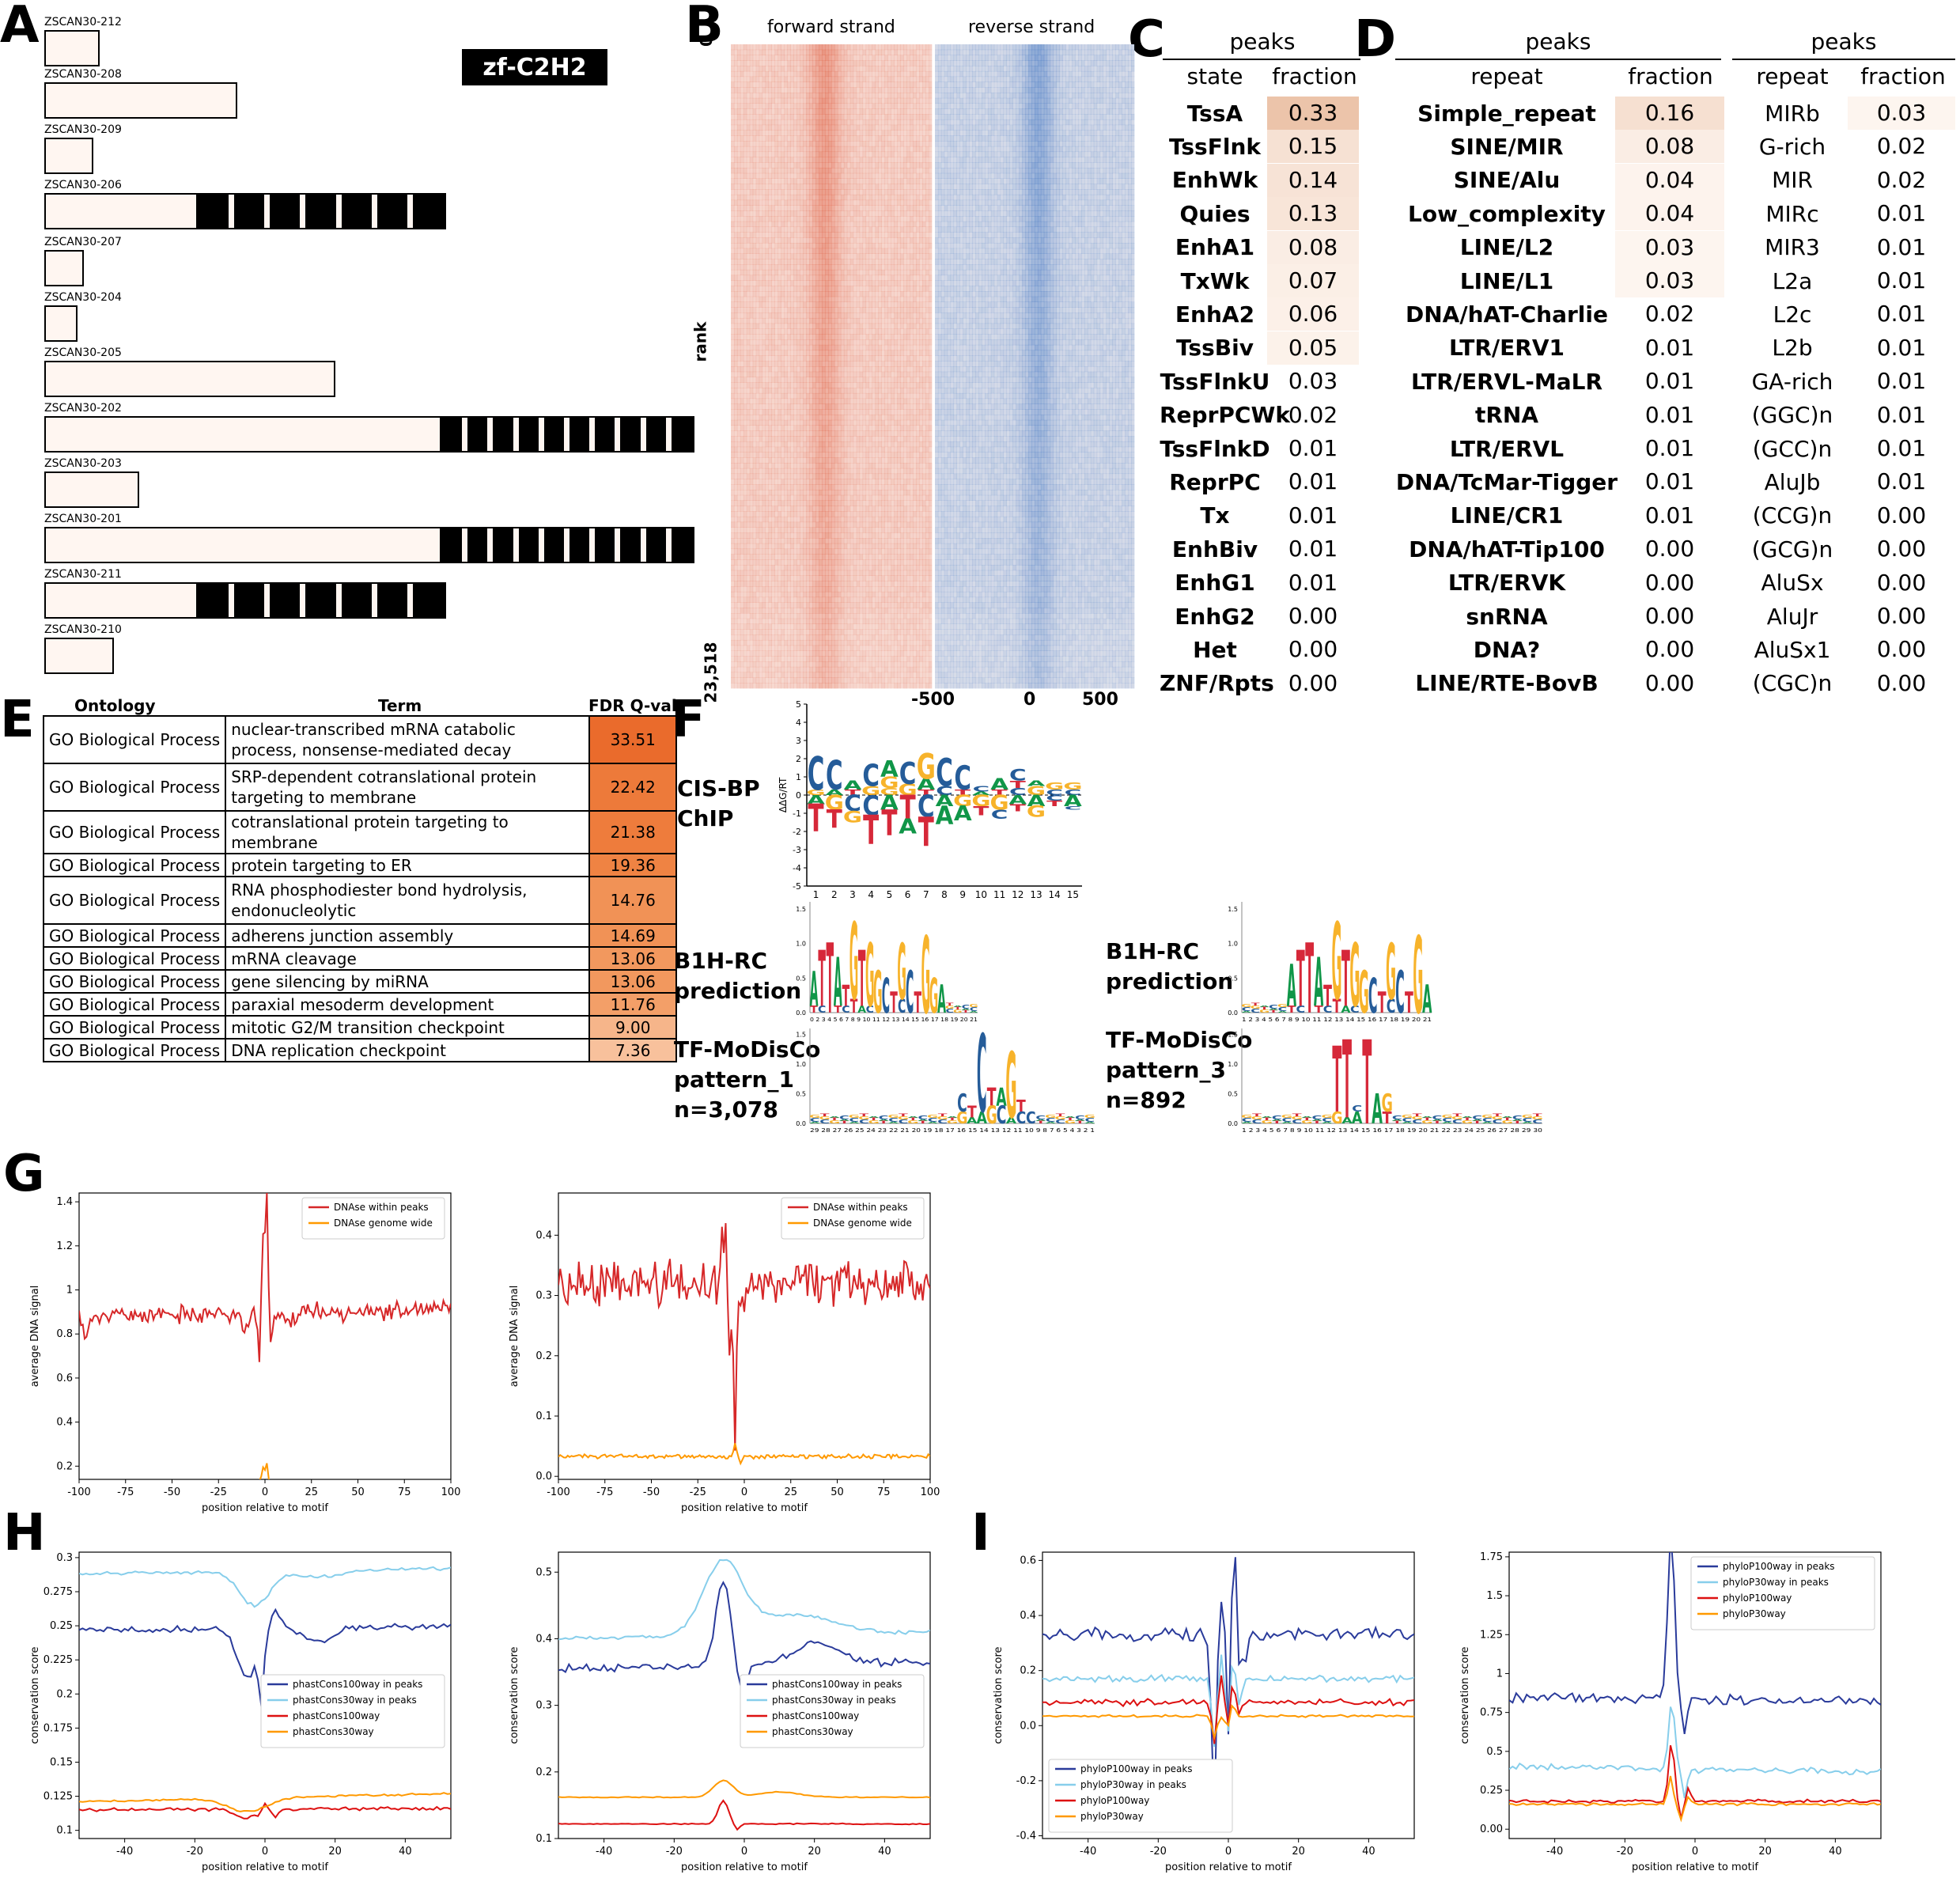  I want to click on panel-label-a: A, so click(20, 27).